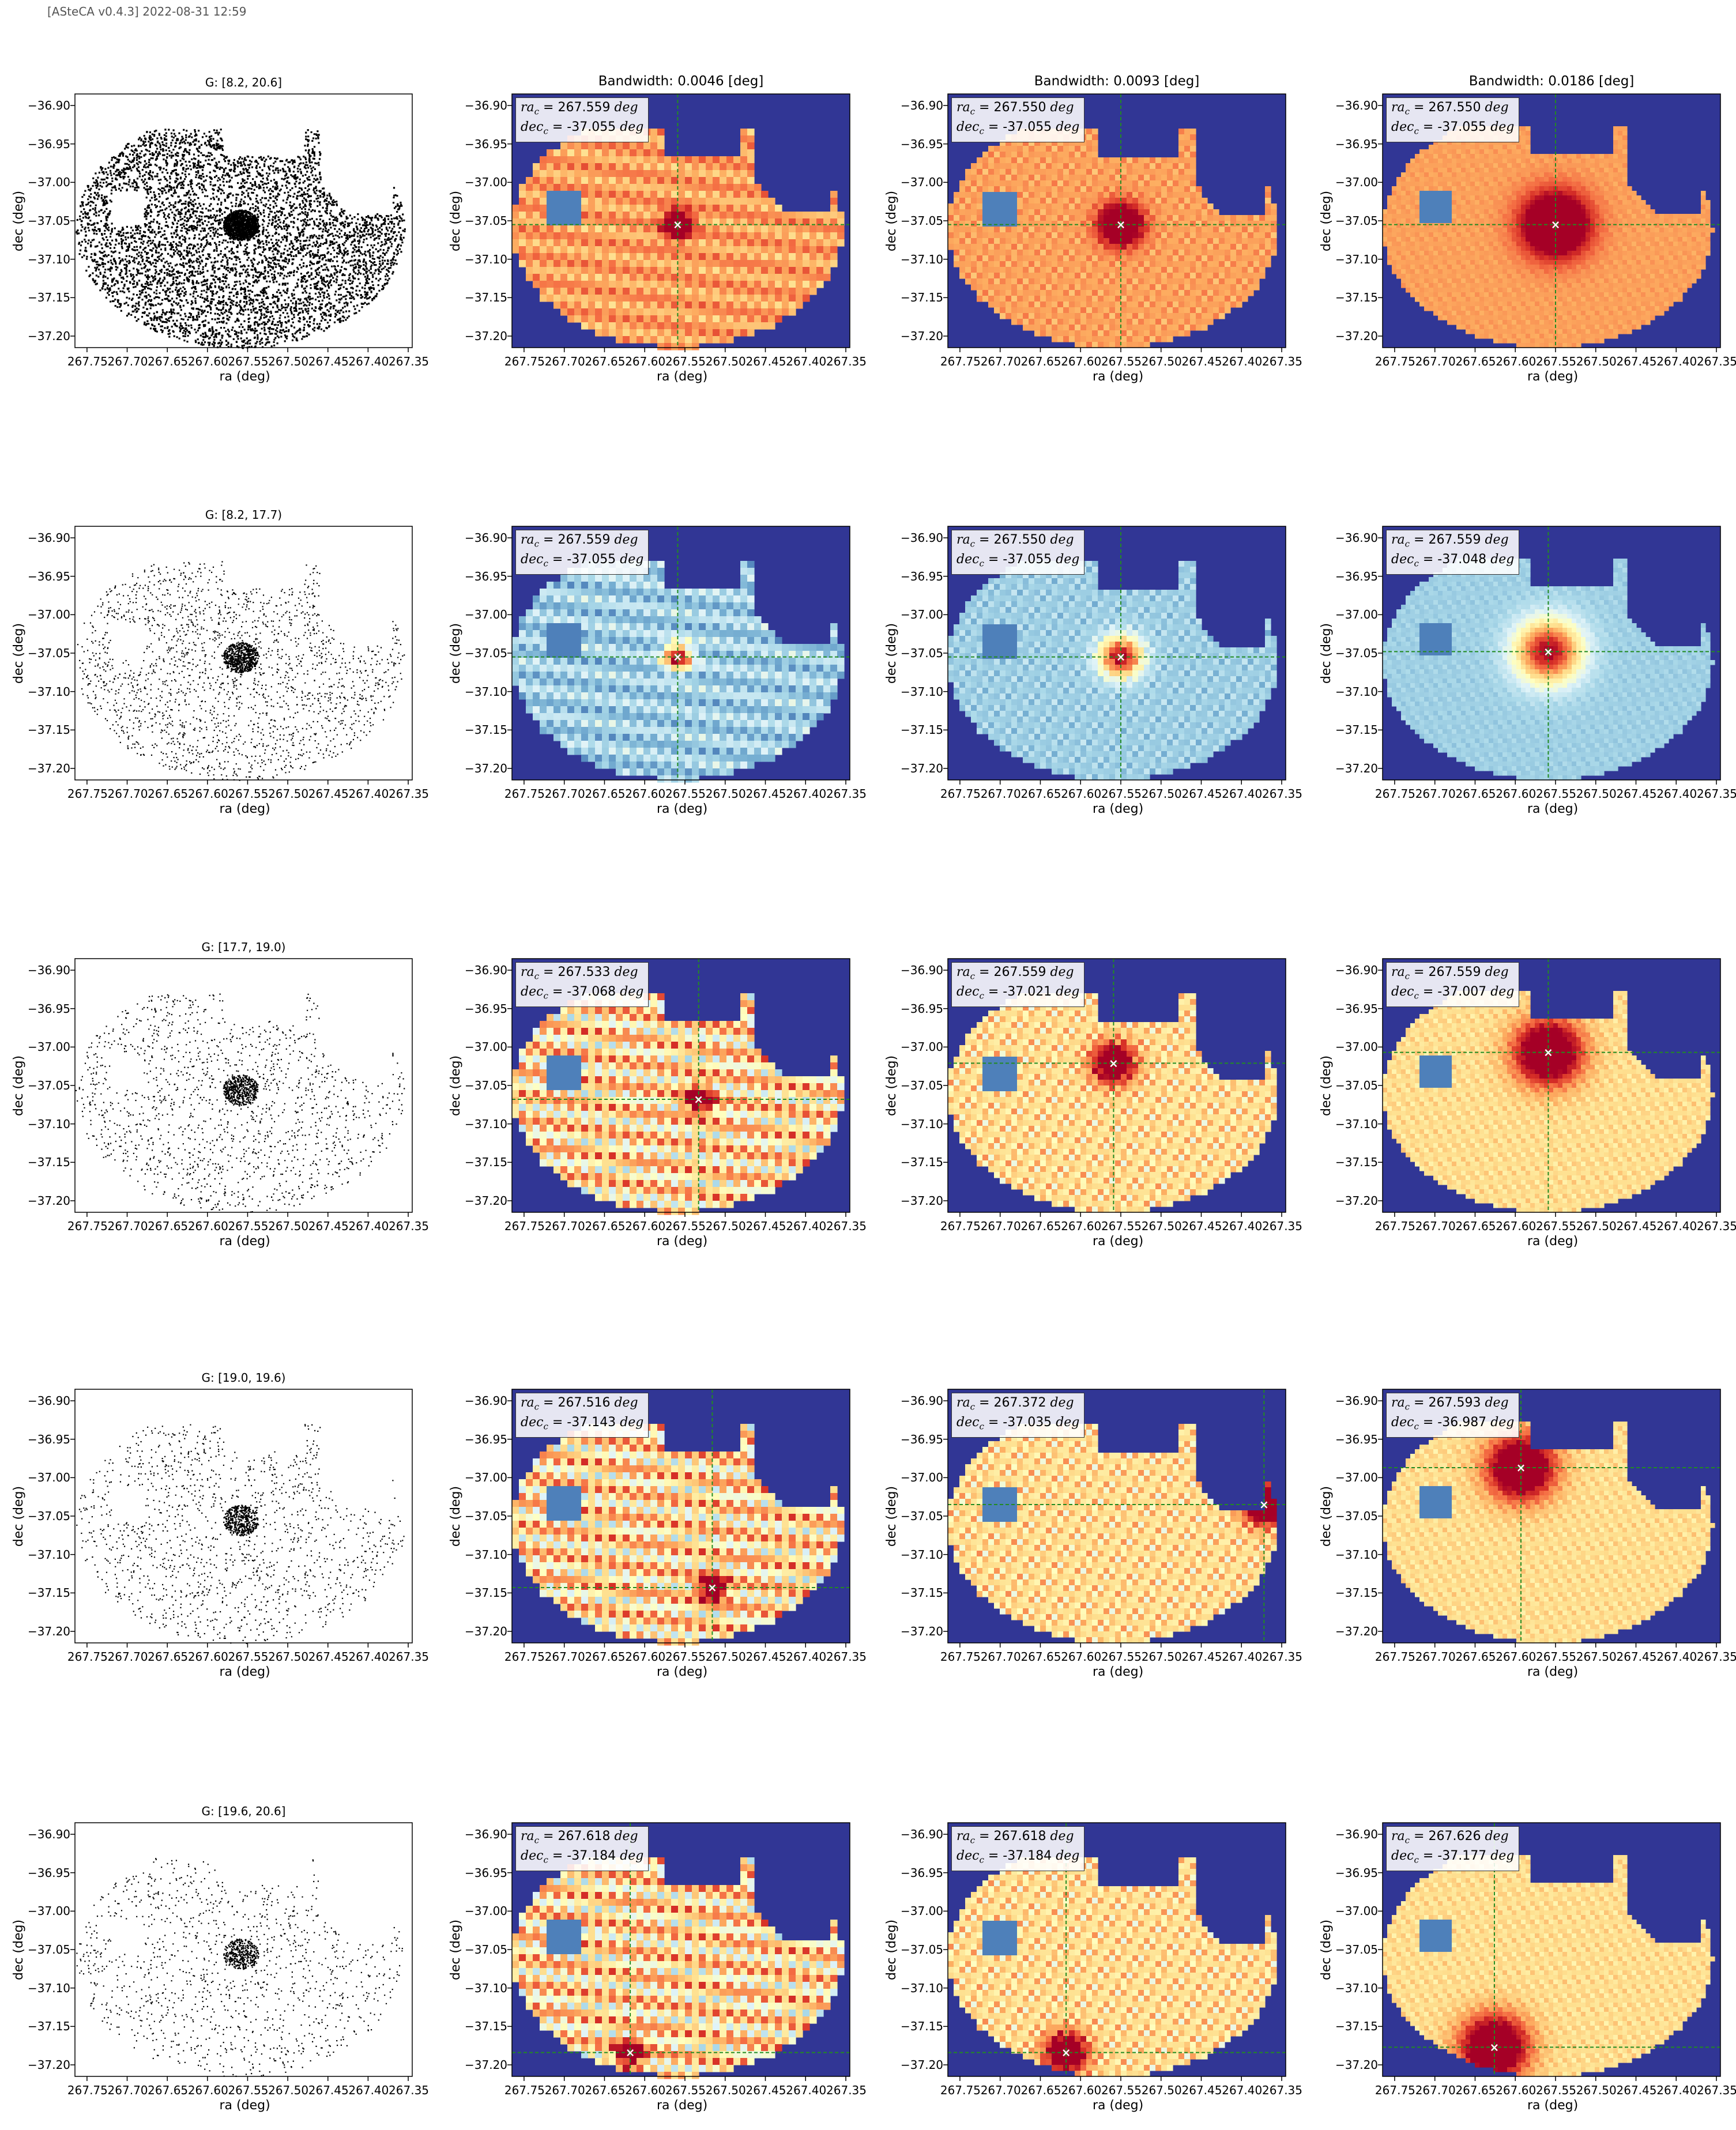 The width and height of the screenshot is (1736, 2130). I want to click on center-ra-line: rac = 267.618 deg, so click(1018, 1838).